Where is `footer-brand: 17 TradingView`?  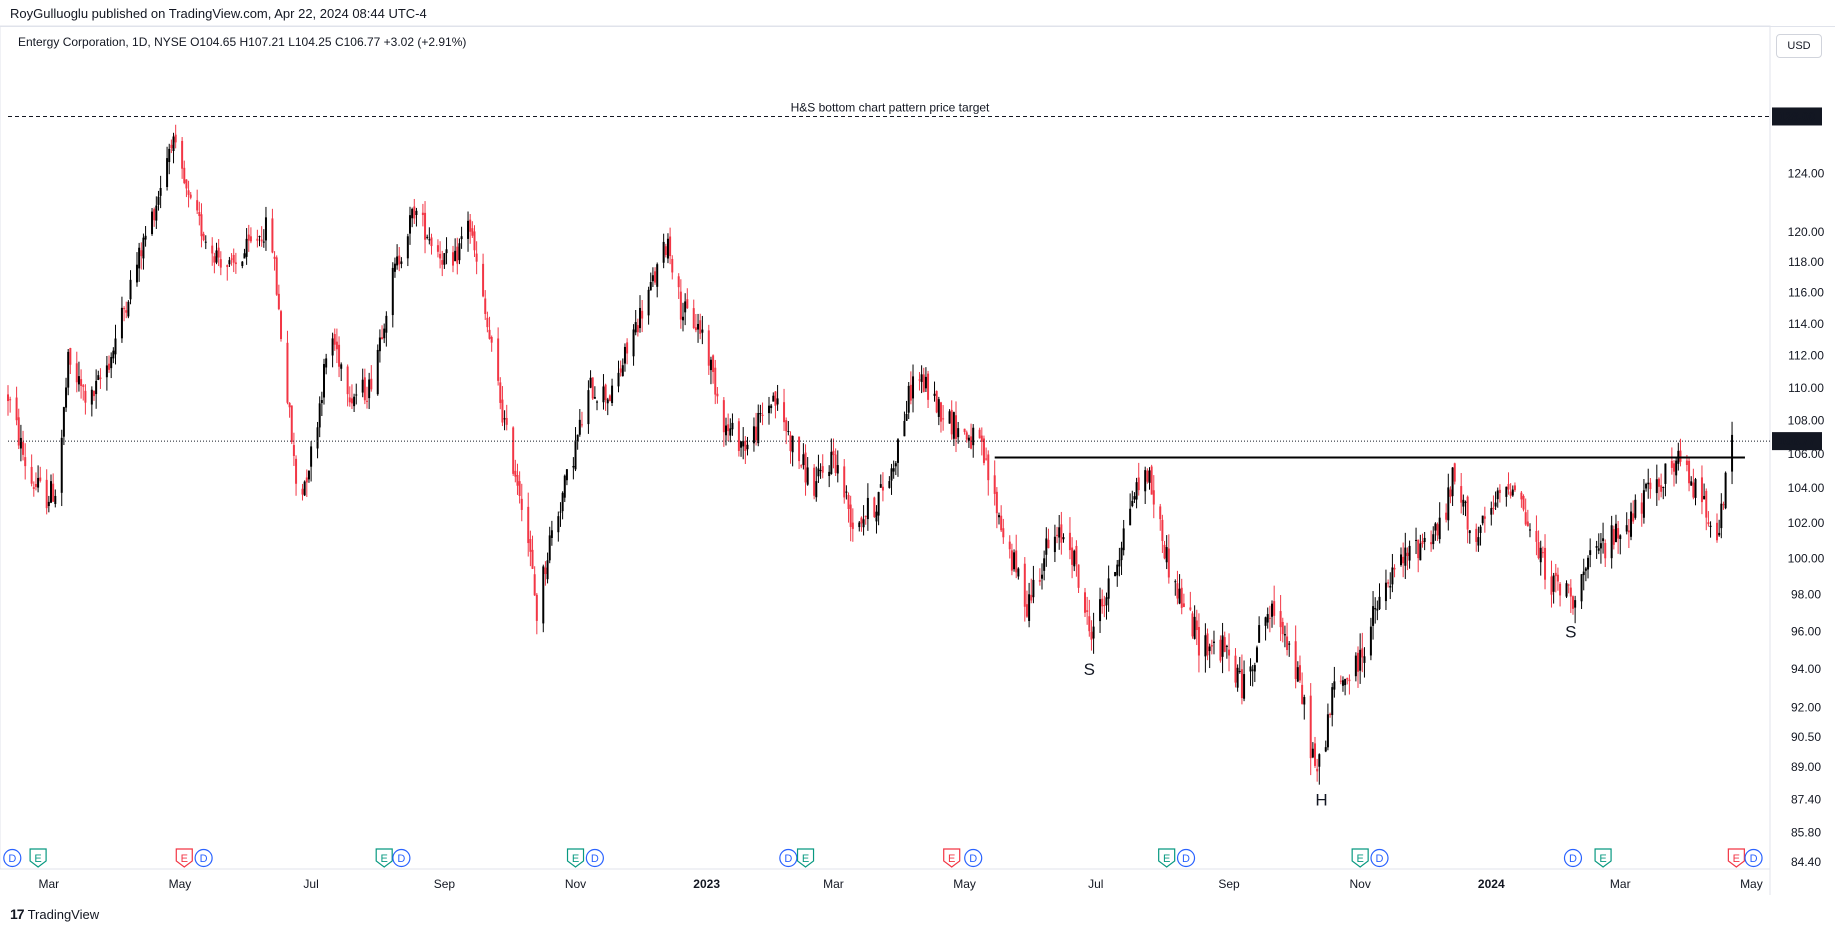 footer-brand: 17 TradingView is located at coordinates (54, 914).